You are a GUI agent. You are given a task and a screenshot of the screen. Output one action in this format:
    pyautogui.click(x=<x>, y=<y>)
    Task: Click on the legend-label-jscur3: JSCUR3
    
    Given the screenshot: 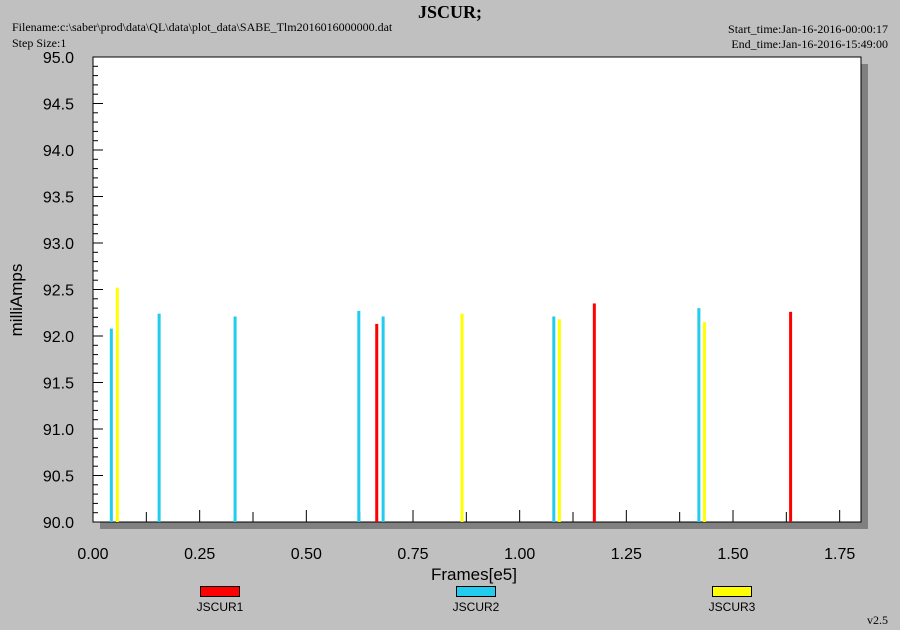 What is the action you would take?
    pyautogui.click(x=732, y=607)
    